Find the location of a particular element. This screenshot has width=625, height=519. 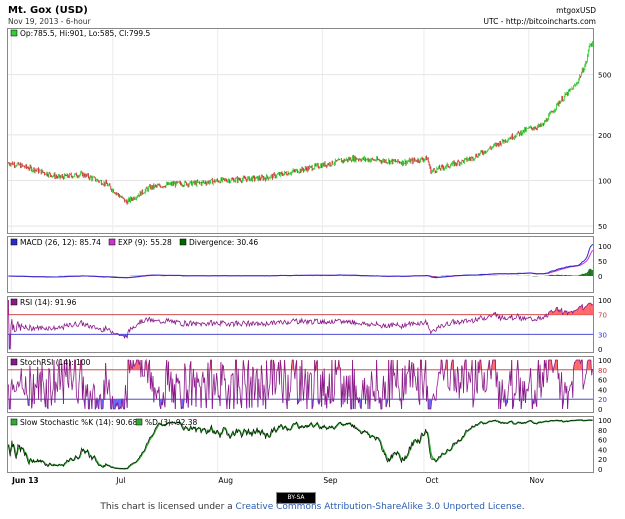

cc-license-badge: BY-SA is located at coordinates (296, 498).